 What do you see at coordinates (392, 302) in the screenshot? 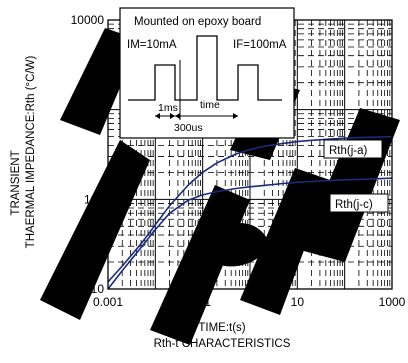
I see `x-tick-label: 1000` at bounding box center [392, 302].